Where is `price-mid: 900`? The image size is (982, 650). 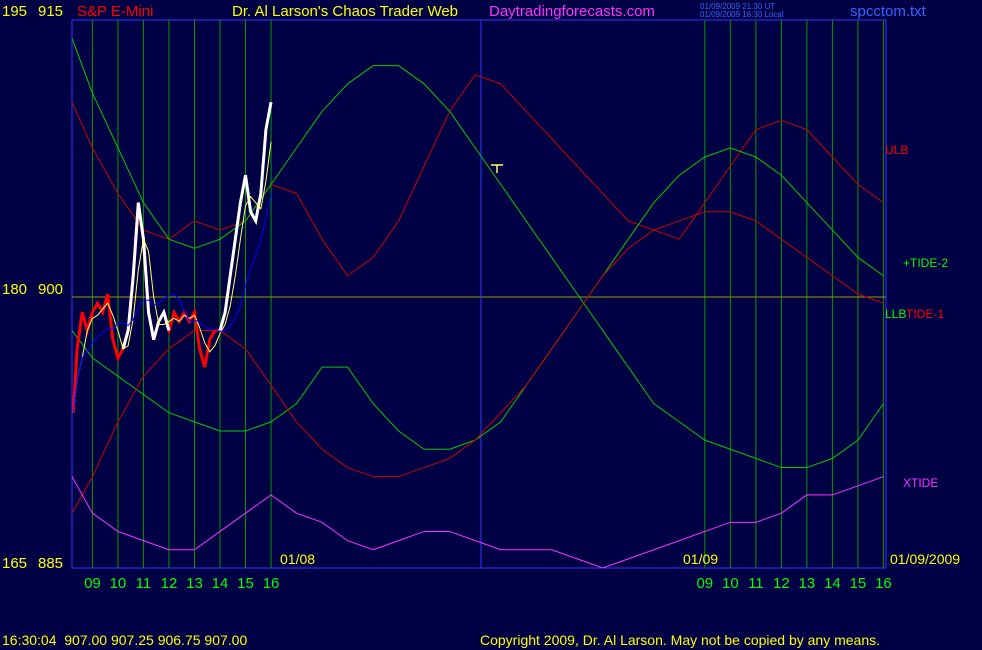 price-mid: 900 is located at coordinates (51, 289).